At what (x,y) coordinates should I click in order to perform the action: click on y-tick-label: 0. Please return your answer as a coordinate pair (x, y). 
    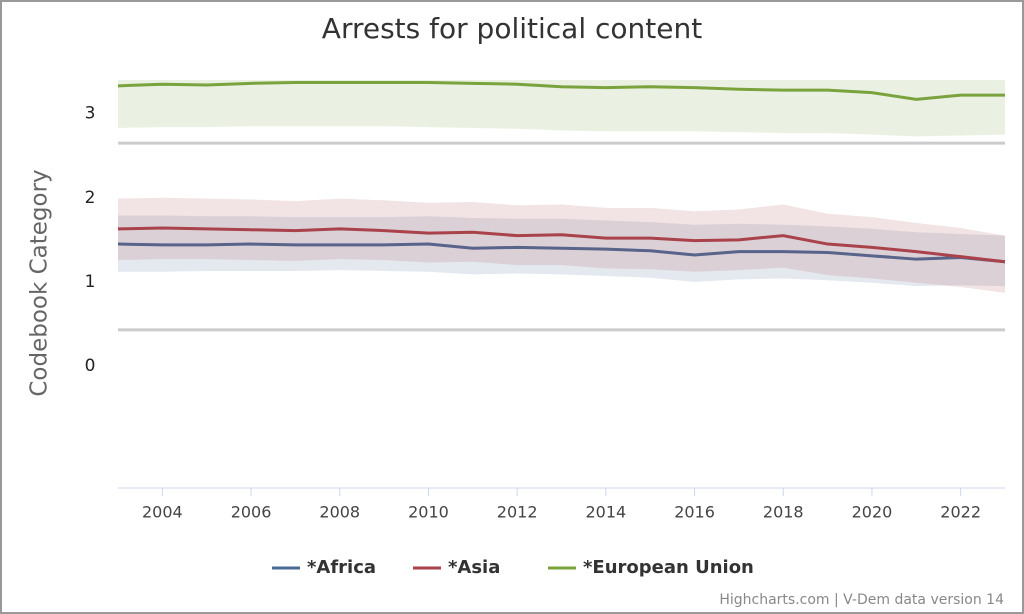
    Looking at the image, I should click on (90, 366).